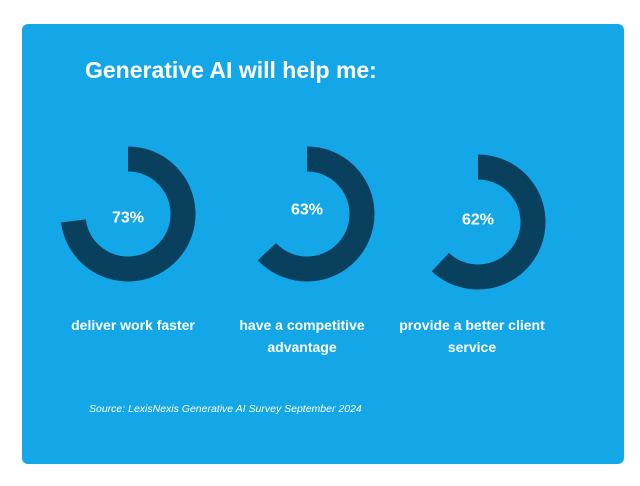  I want to click on percent-label-1: 73%, so click(128, 218).